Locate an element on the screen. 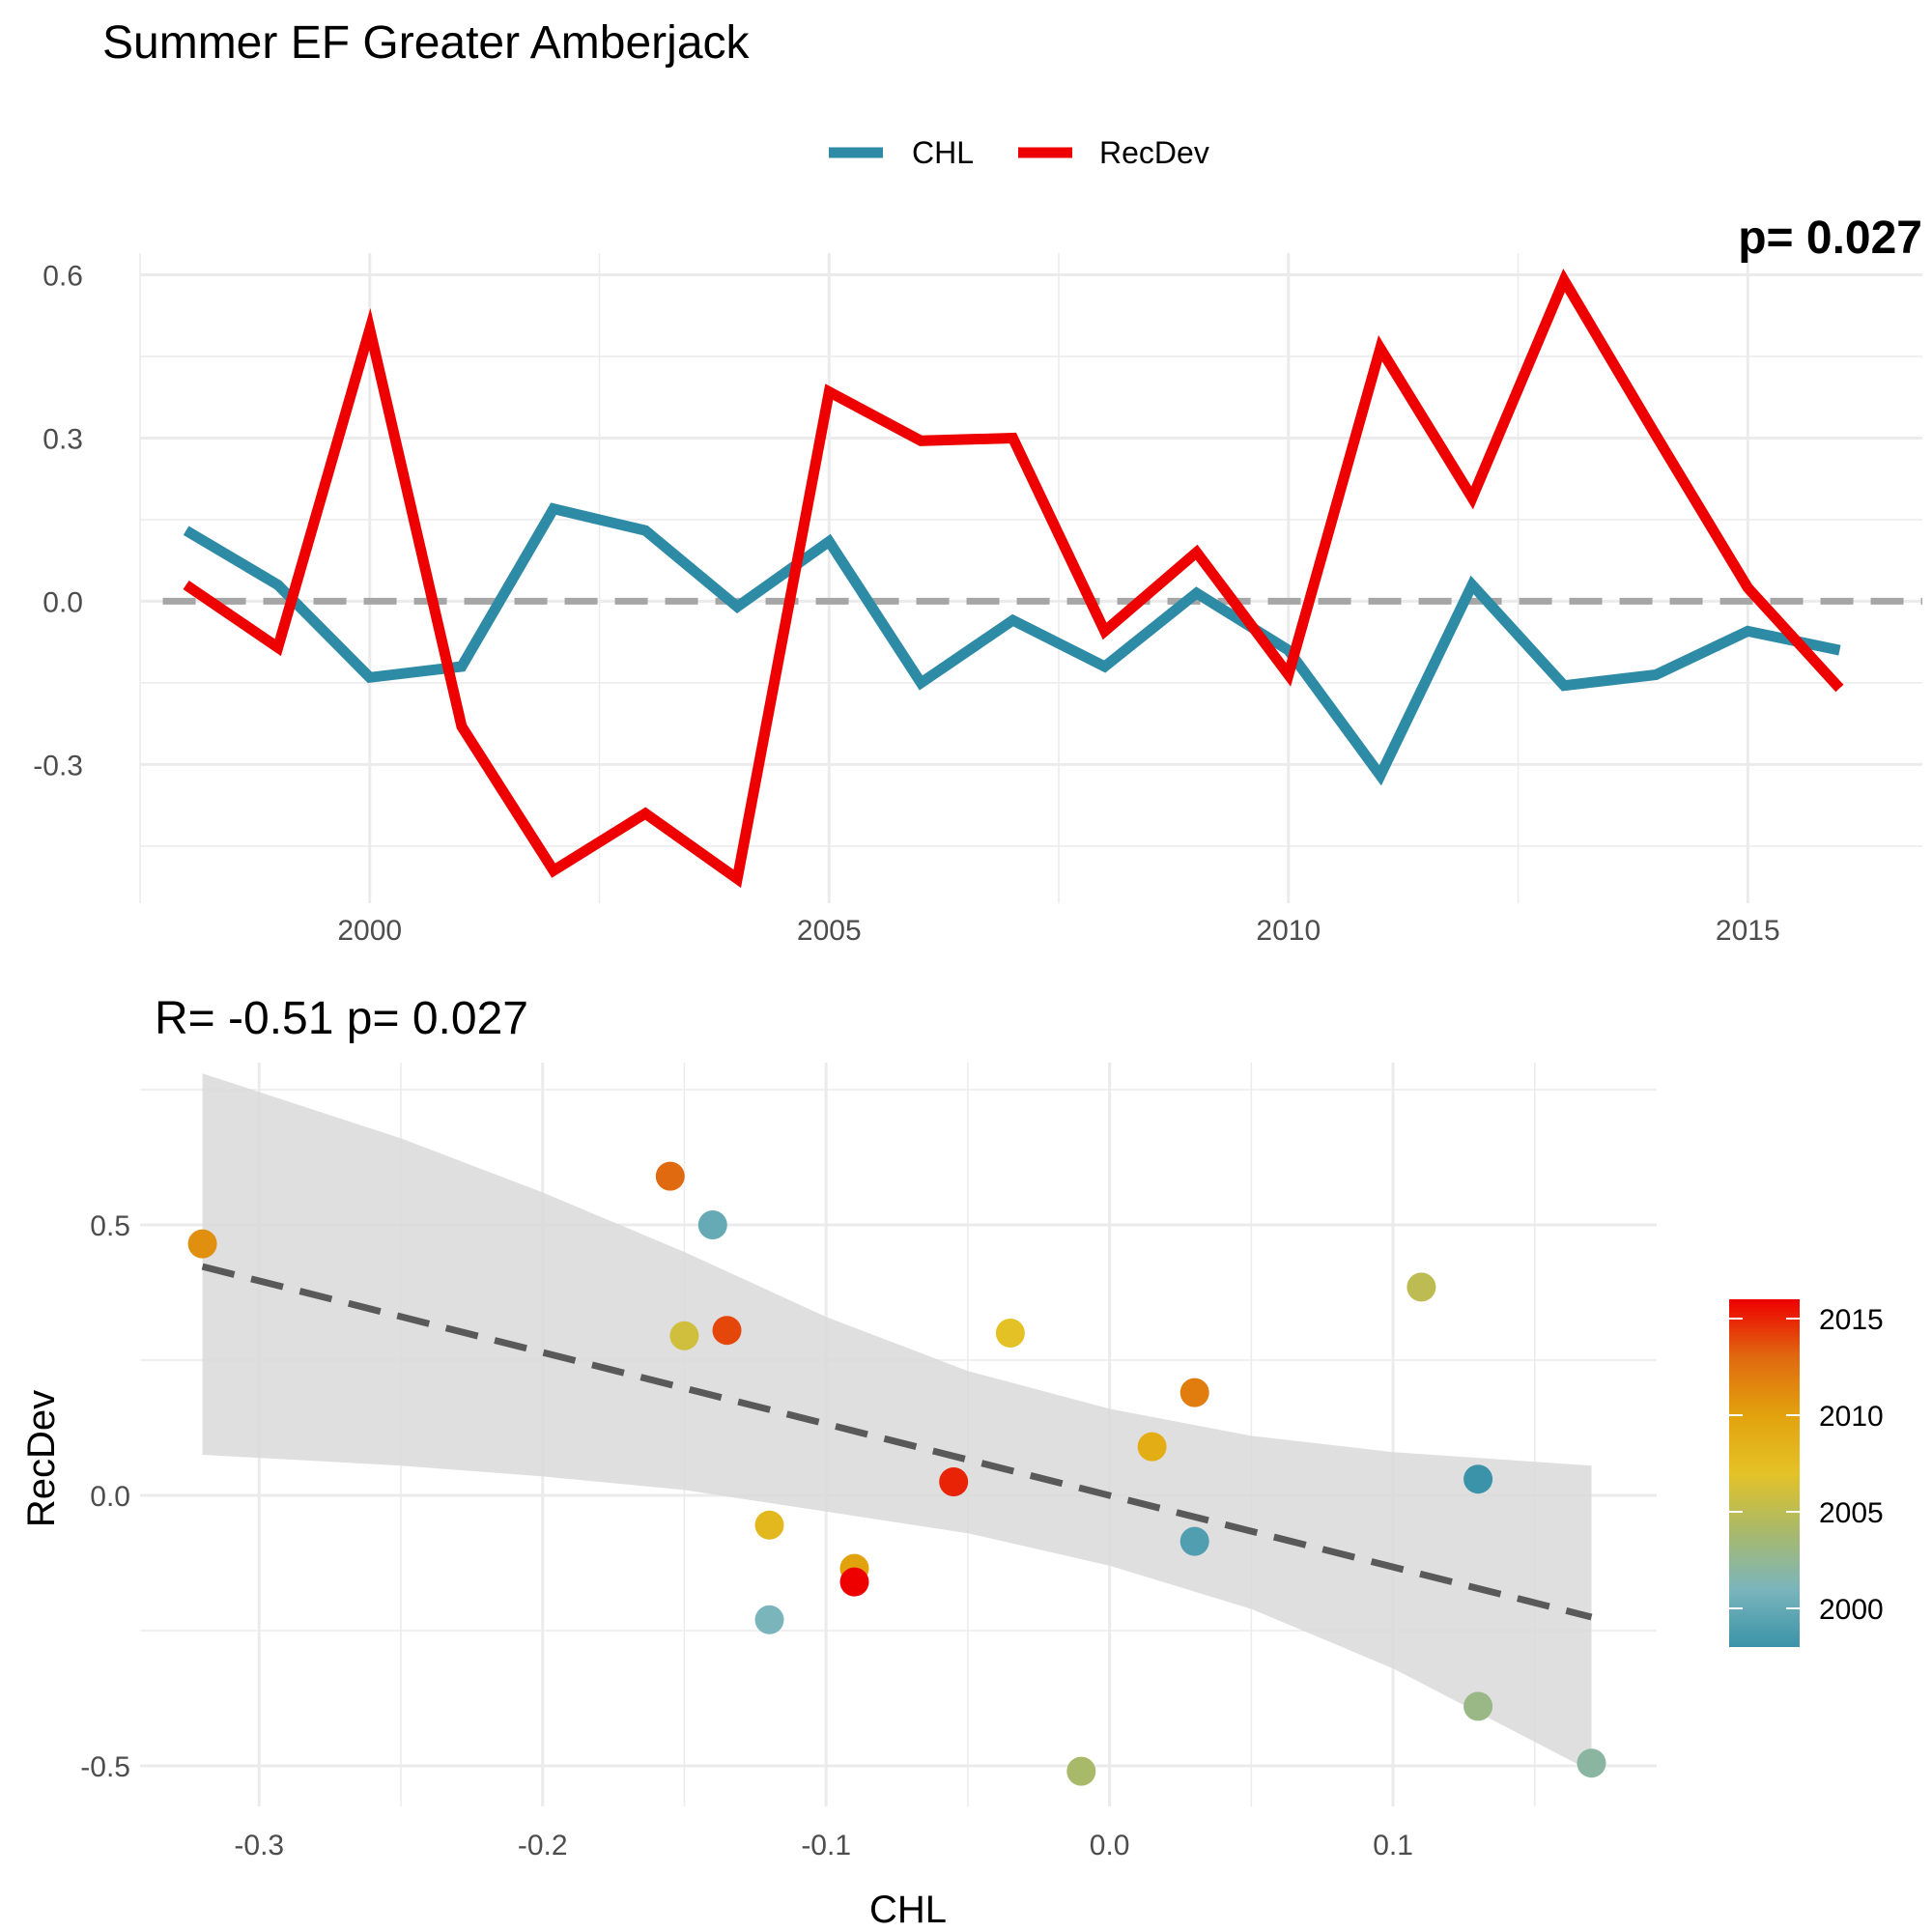  line-chart-legend: CHL RecDev is located at coordinates (1019, 152).